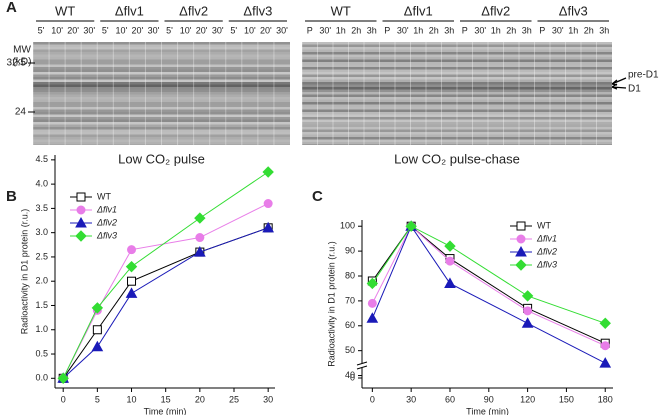  Describe the element at coordinates (234, 399) in the screenshot. I see `x-tick-label: 25` at that location.